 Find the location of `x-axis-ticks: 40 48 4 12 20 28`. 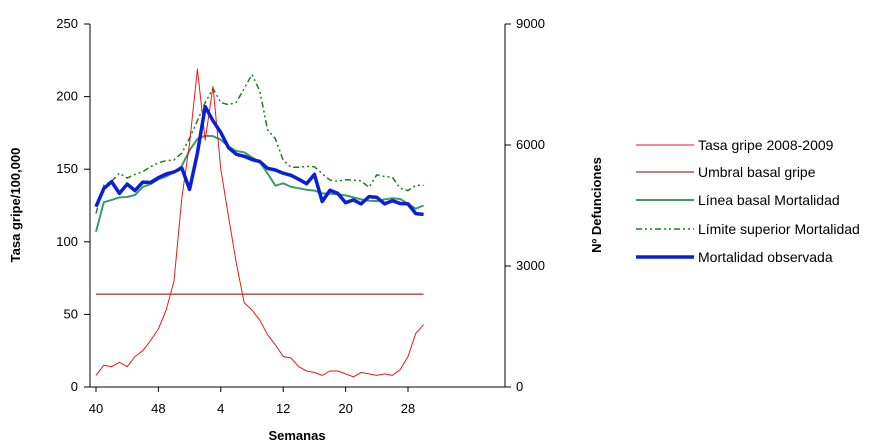

x-axis-ticks: 40 48 4 12 20 28 is located at coordinates (252, 401).